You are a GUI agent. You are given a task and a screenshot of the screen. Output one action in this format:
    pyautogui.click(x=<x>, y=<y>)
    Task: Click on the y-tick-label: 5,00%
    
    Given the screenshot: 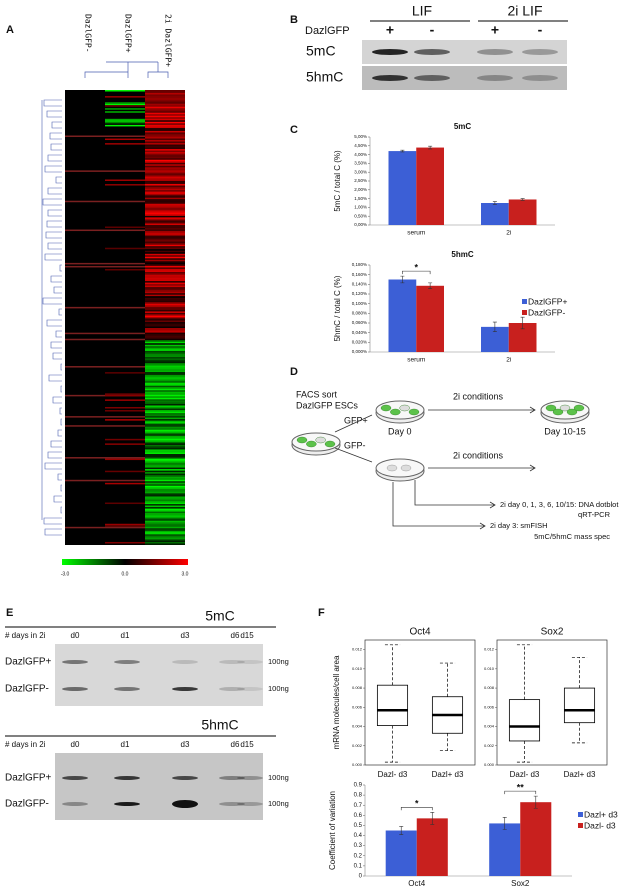 What is the action you would take?
    pyautogui.click(x=360, y=136)
    